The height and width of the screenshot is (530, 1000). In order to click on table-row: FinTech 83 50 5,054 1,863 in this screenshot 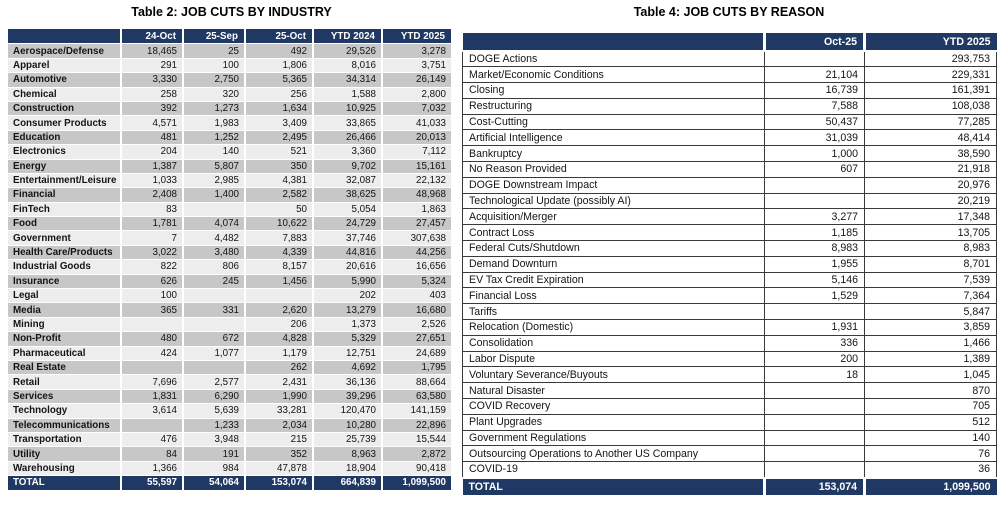, I will do `click(229, 209)`.